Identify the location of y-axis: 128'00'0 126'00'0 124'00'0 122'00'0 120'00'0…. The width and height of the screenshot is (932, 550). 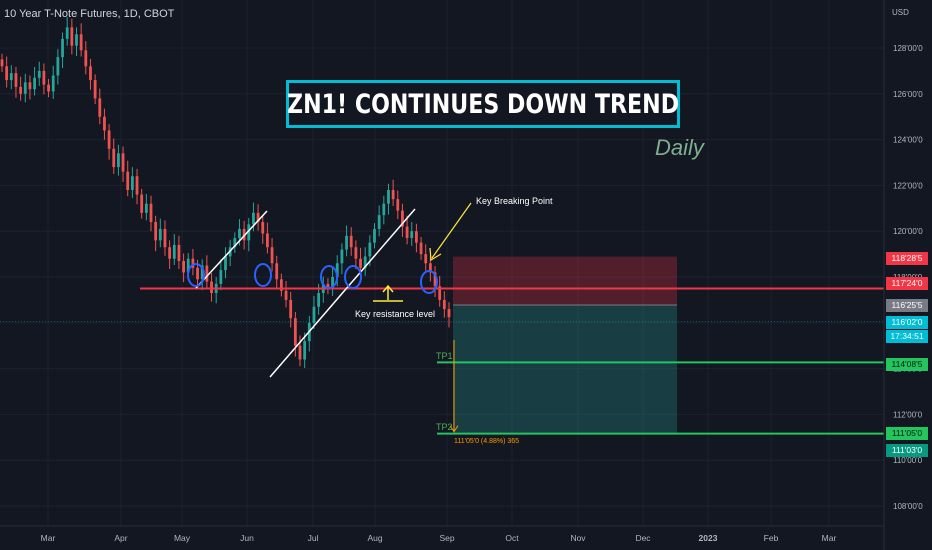
(903, 275).